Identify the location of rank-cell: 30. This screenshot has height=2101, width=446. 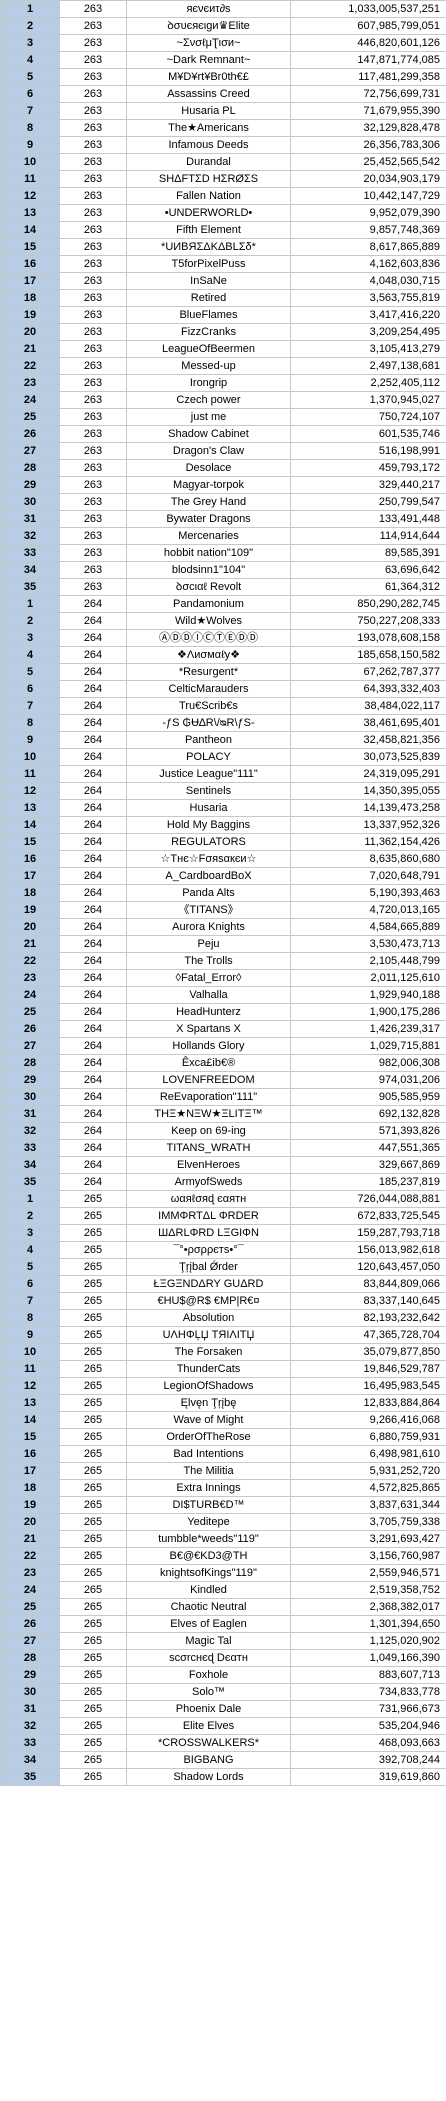
(30, 502).